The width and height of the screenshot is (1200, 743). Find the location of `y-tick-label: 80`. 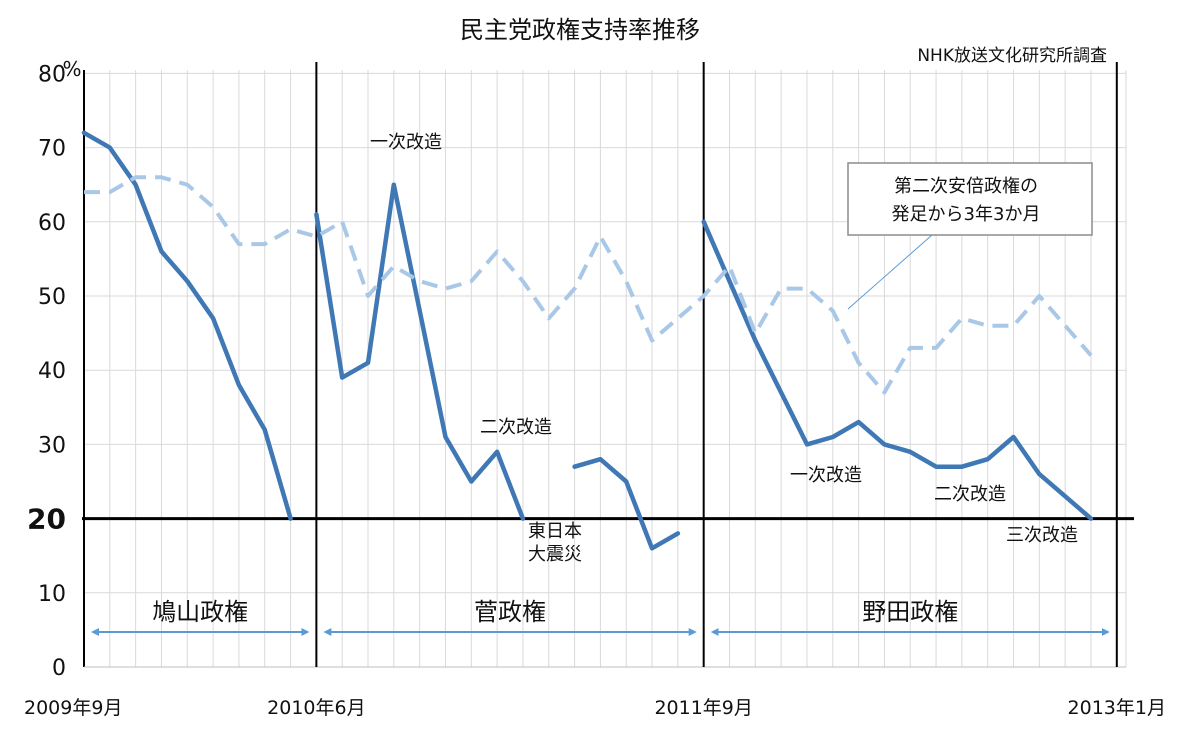

y-tick-label: 80 is located at coordinates (52, 74).